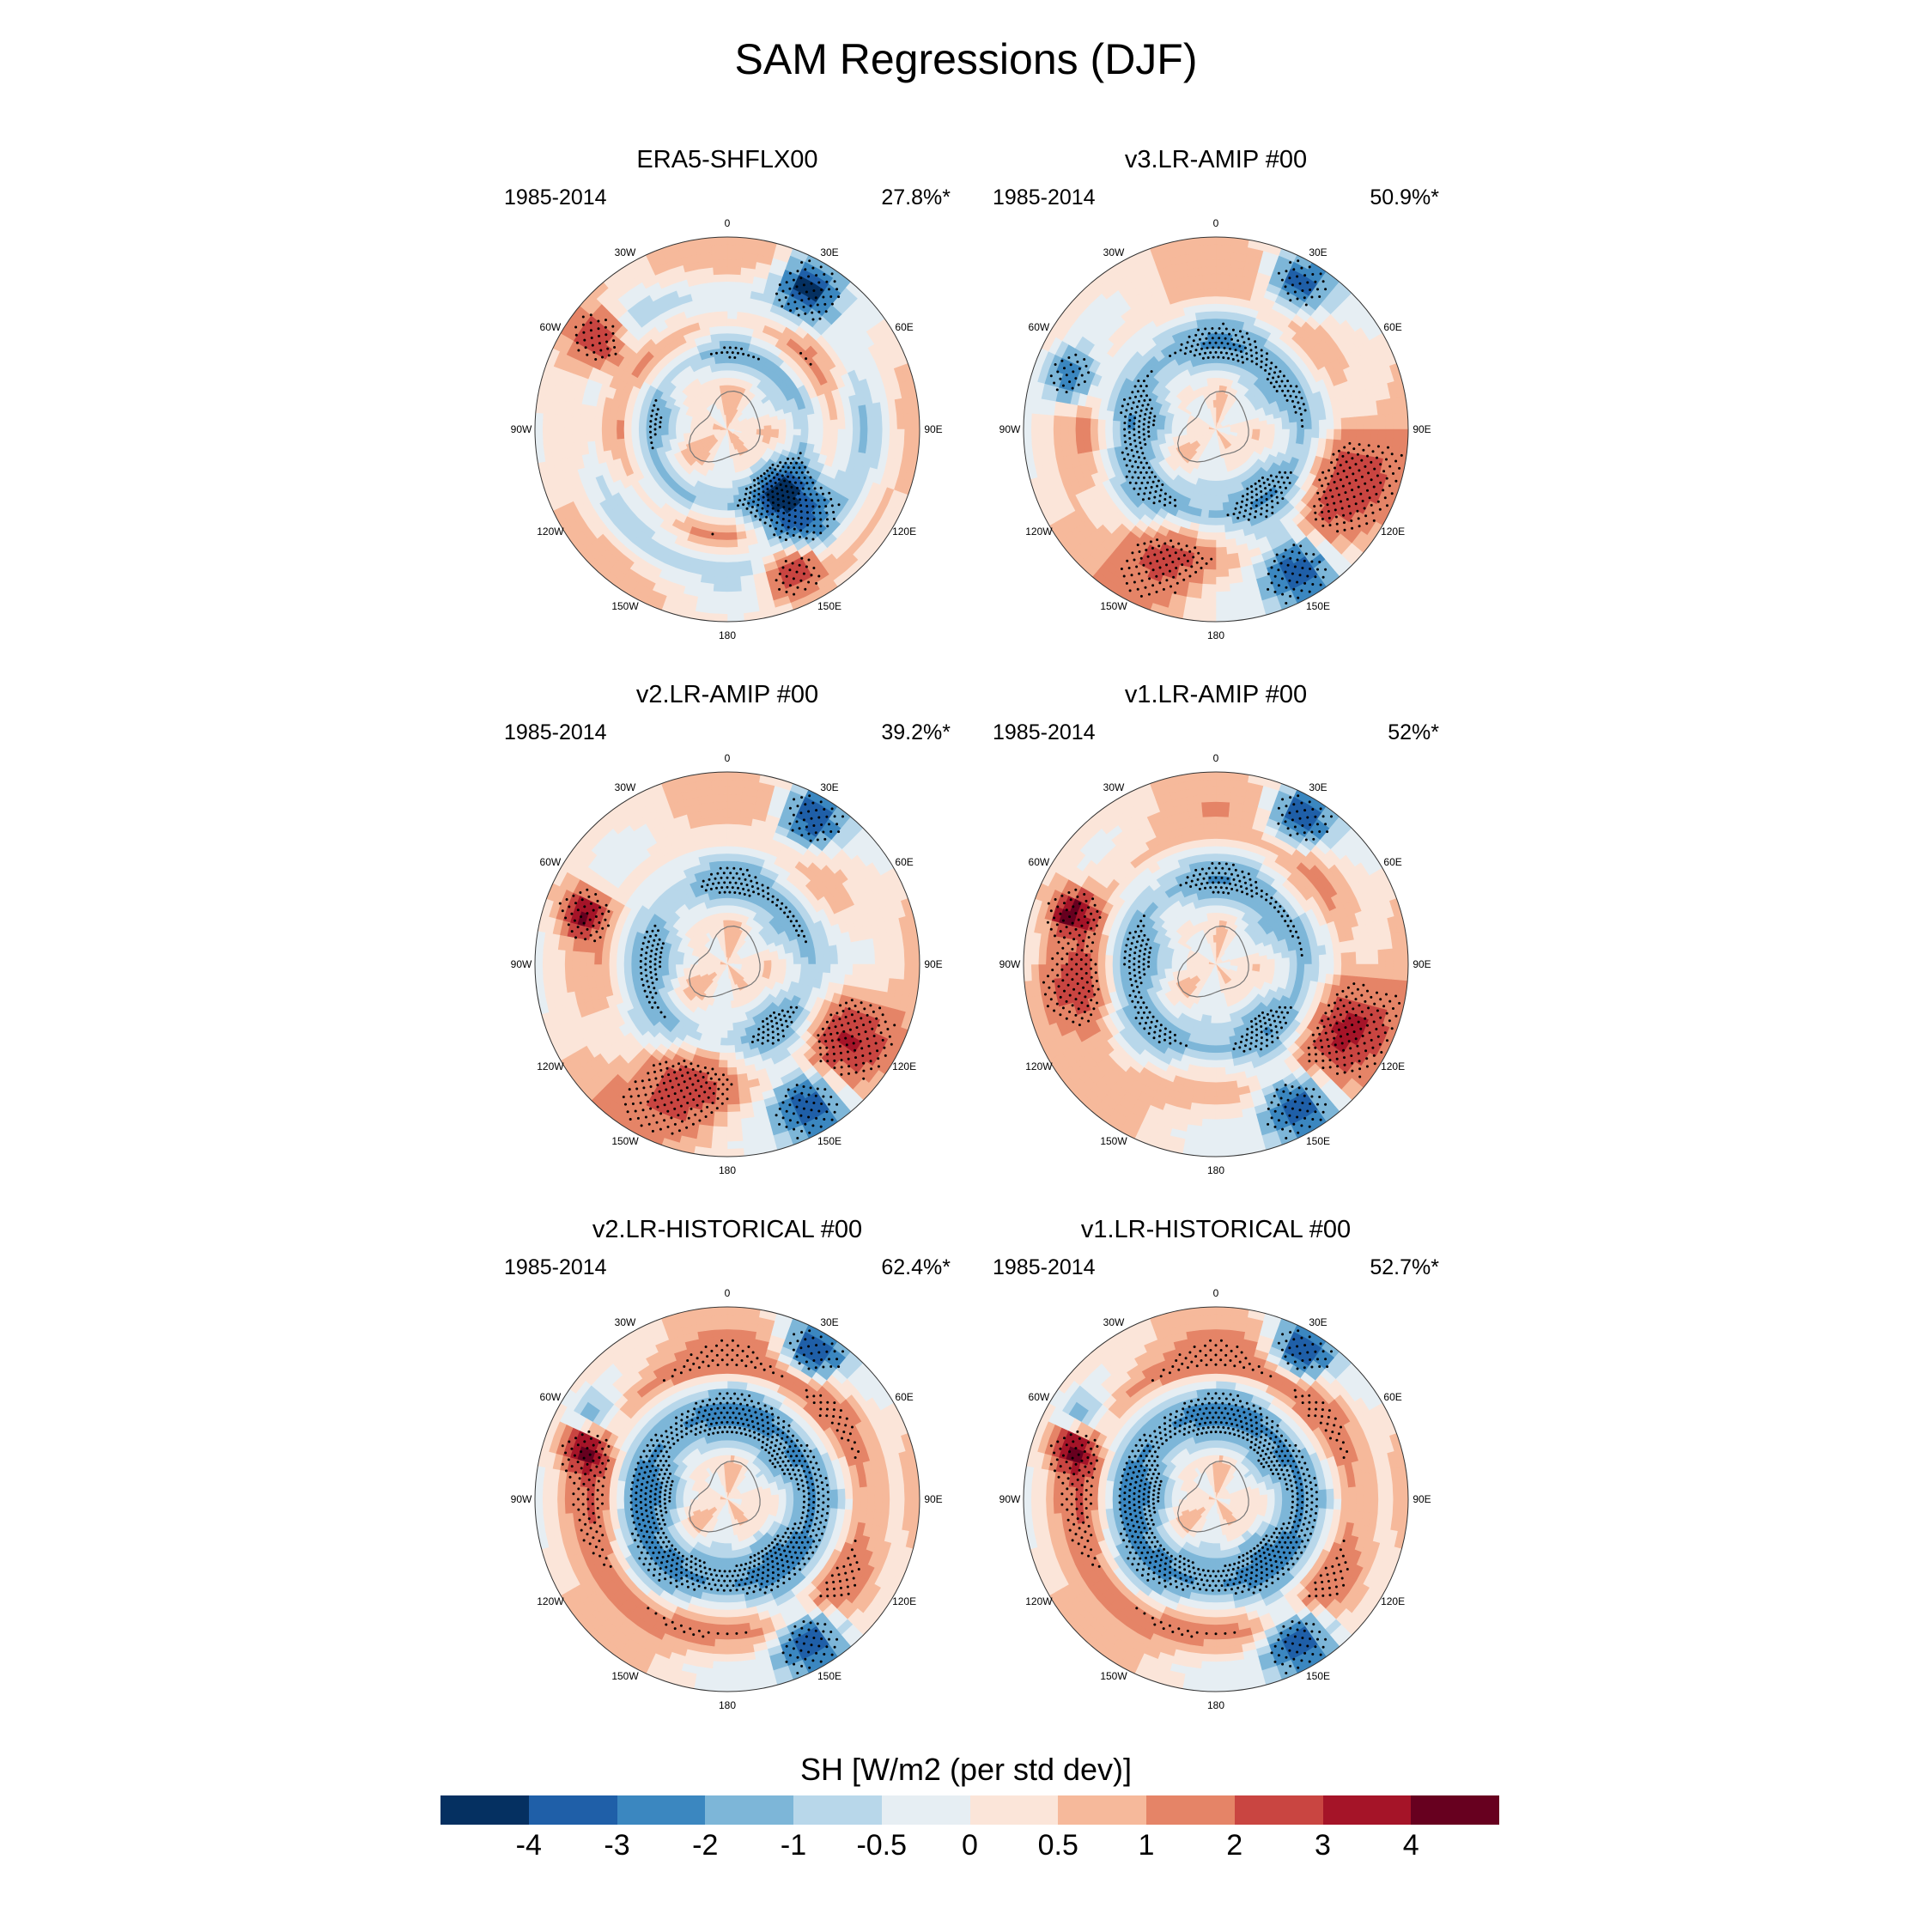 This screenshot has height=1932, width=1932. I want to click on colorbar-tick-label: -3, so click(617, 1845).